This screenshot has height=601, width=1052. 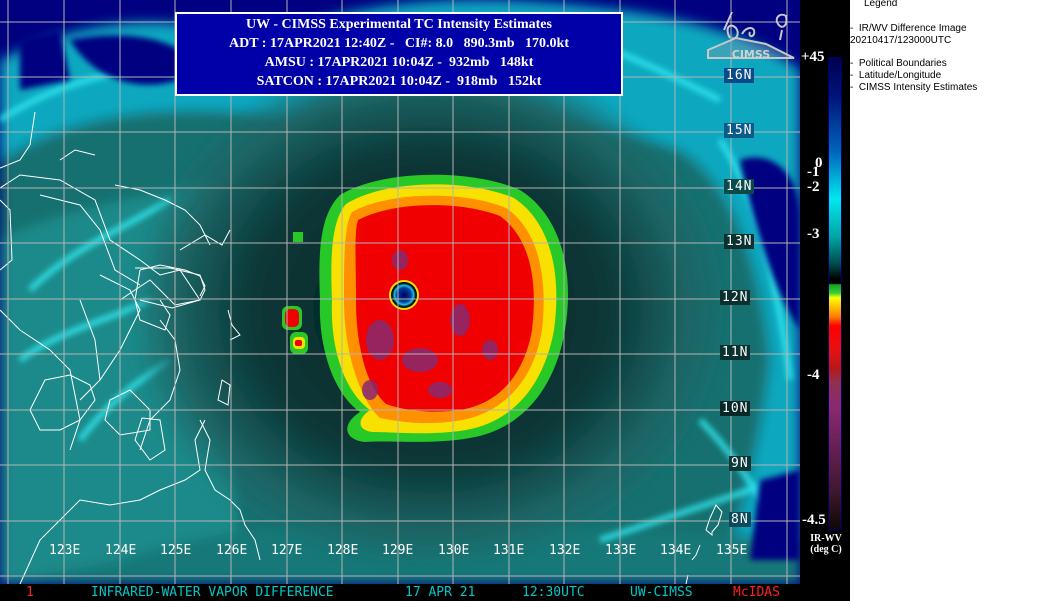 I want to click on svg-text: CIMSS, so click(x=751, y=54).